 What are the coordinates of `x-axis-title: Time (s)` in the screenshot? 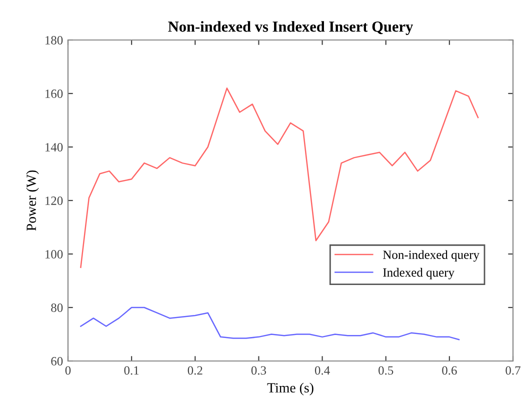 It's located at (290, 389).